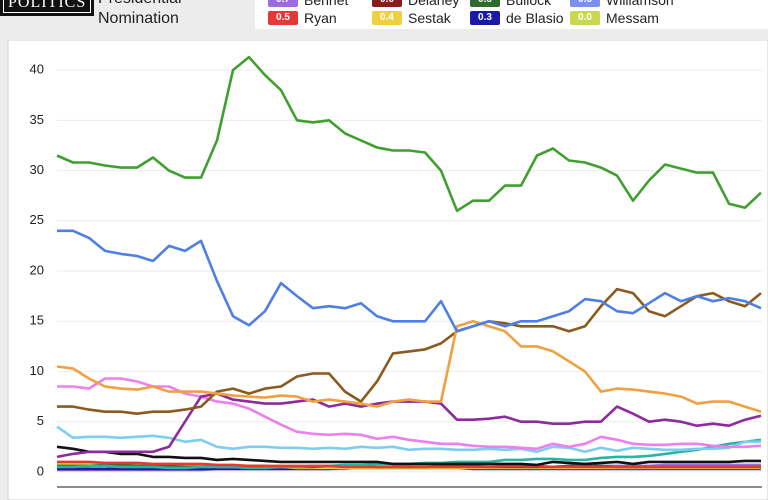 The height and width of the screenshot is (500, 768). What do you see at coordinates (326, 4) in the screenshot?
I see `legend-label: Bennet` at bounding box center [326, 4].